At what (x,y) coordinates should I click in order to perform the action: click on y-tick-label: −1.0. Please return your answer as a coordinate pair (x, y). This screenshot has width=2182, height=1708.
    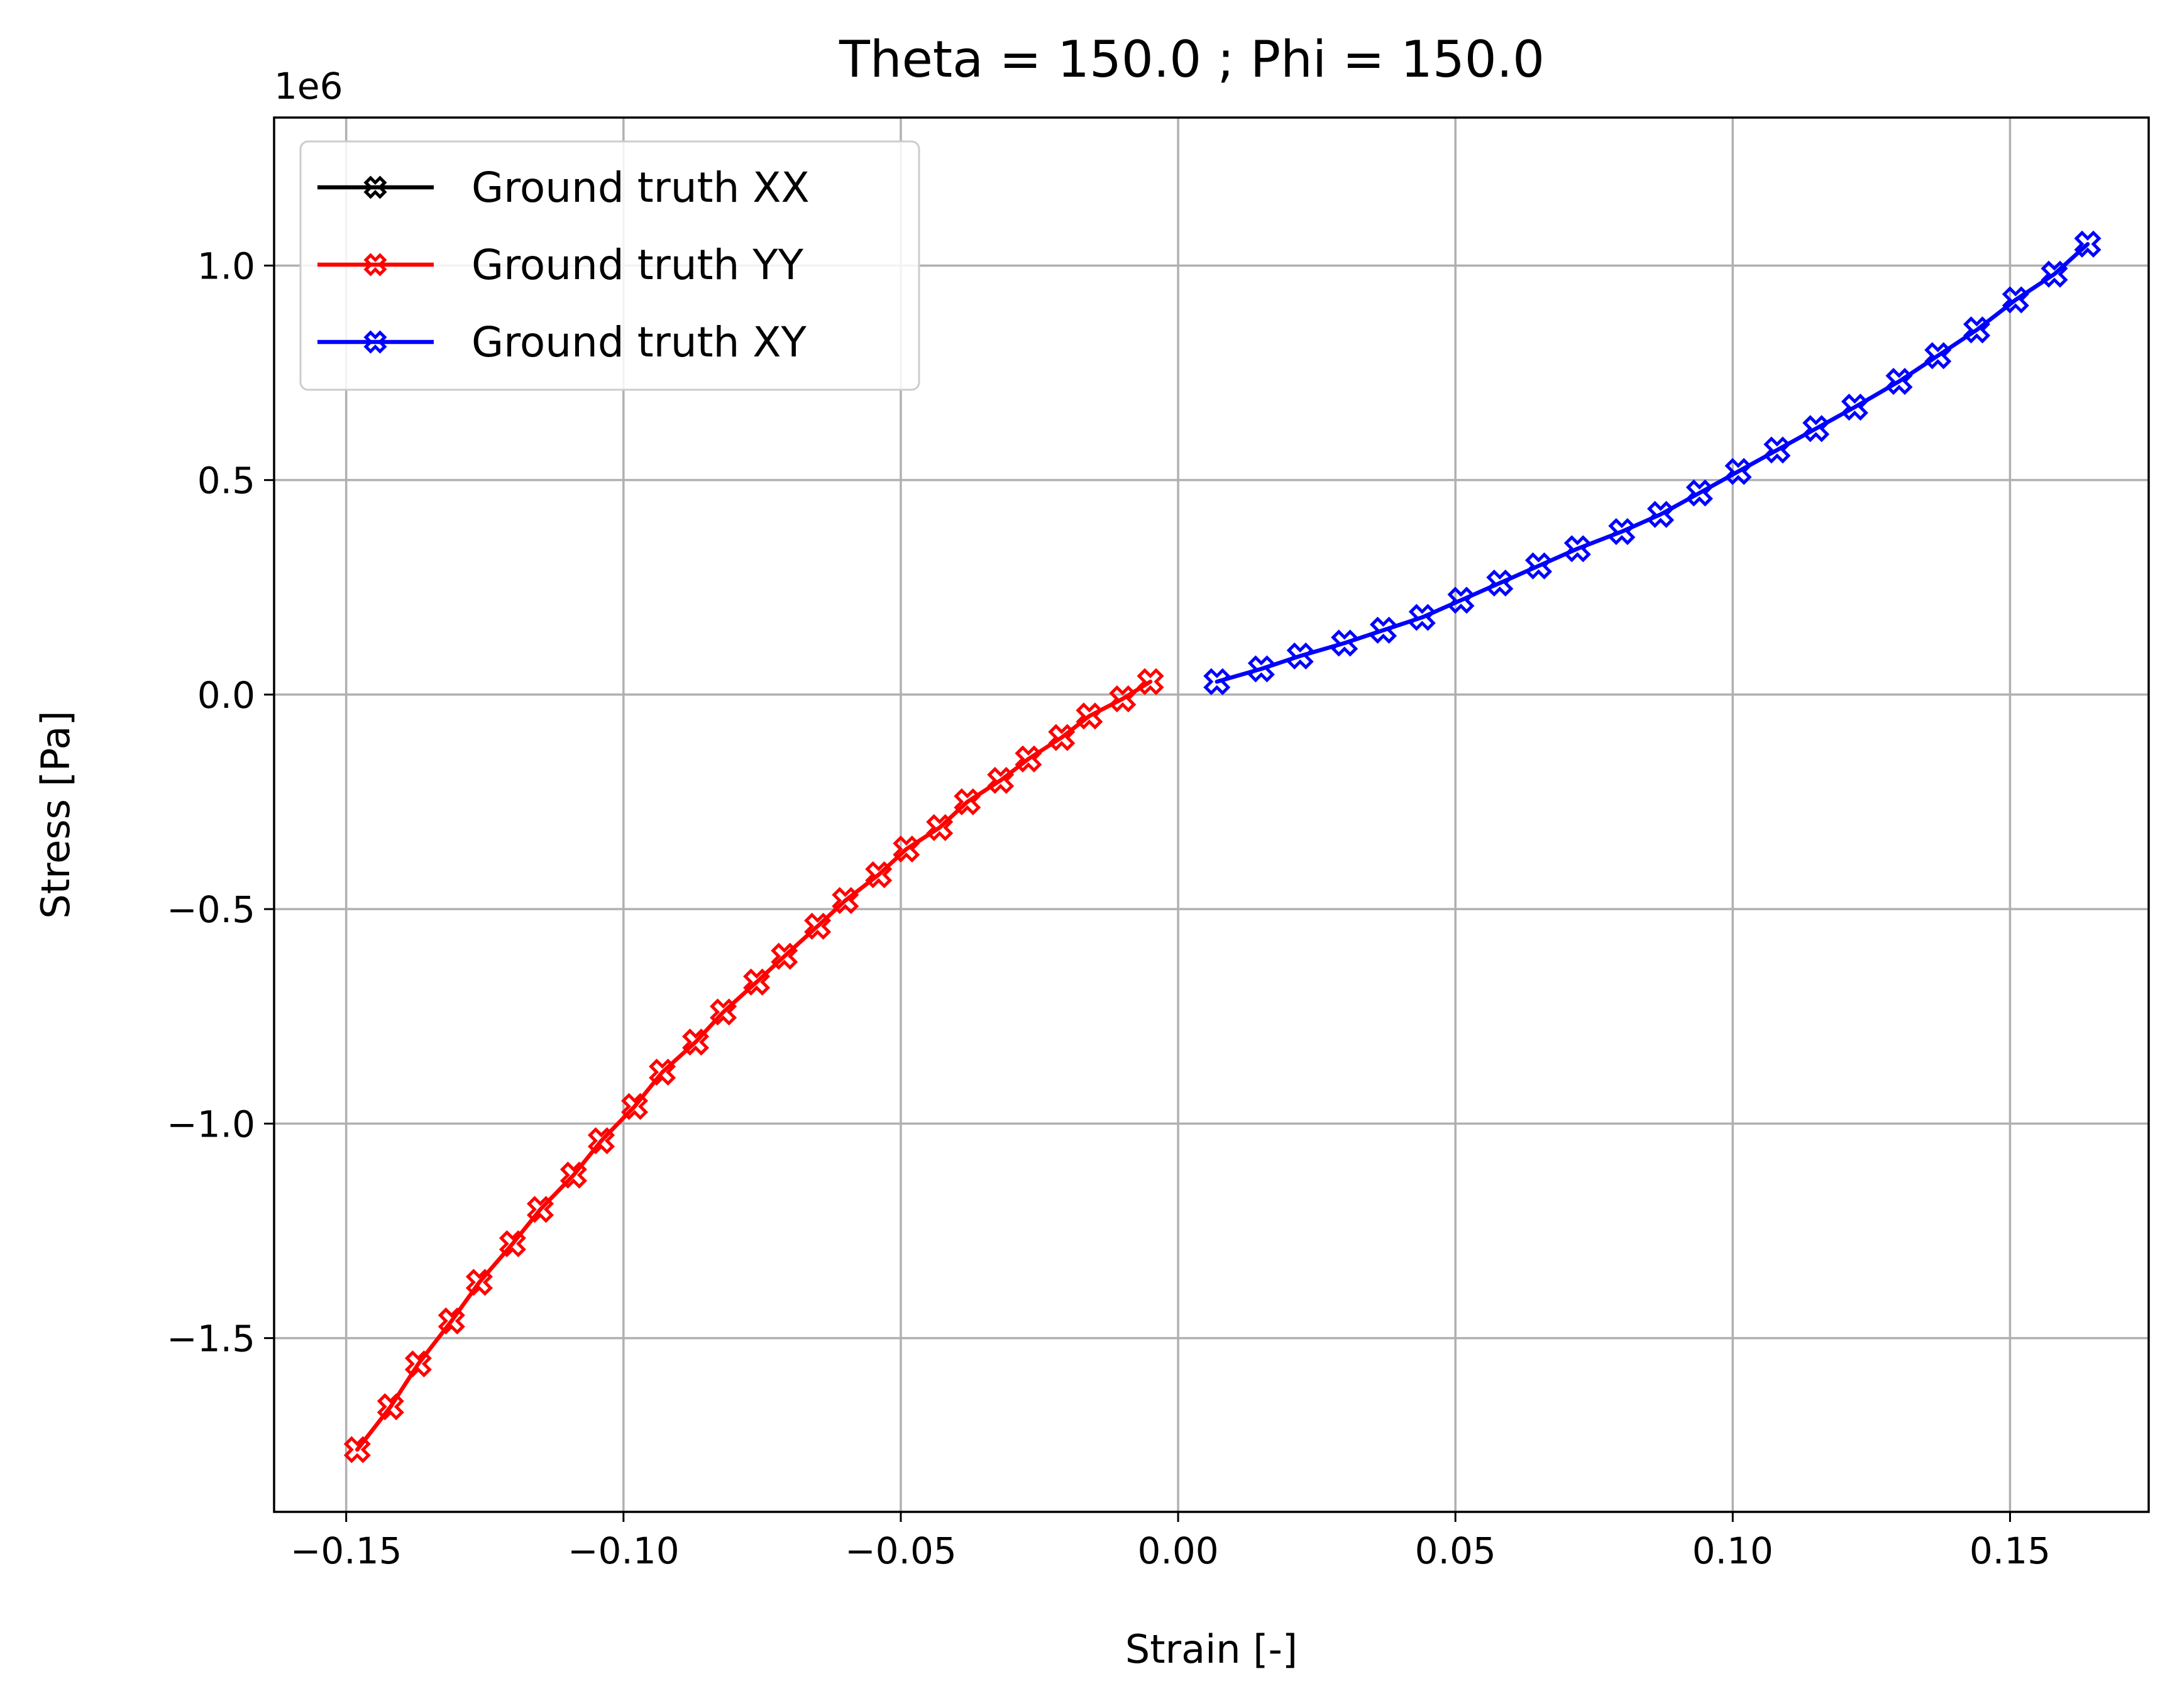
    Looking at the image, I should click on (211, 1124).